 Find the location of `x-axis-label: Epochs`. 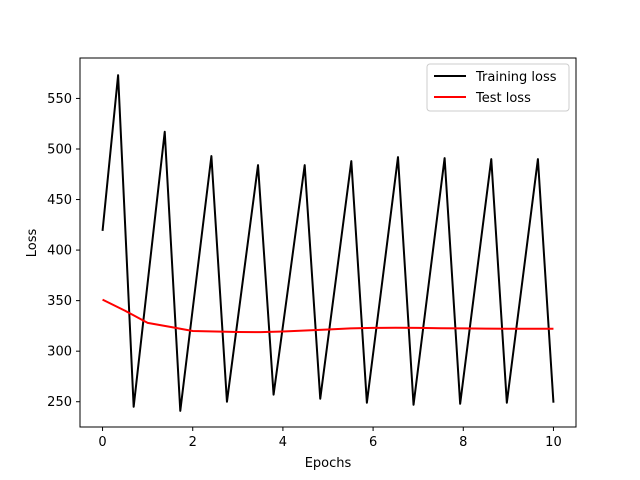

x-axis-label: Epochs is located at coordinates (328, 463).